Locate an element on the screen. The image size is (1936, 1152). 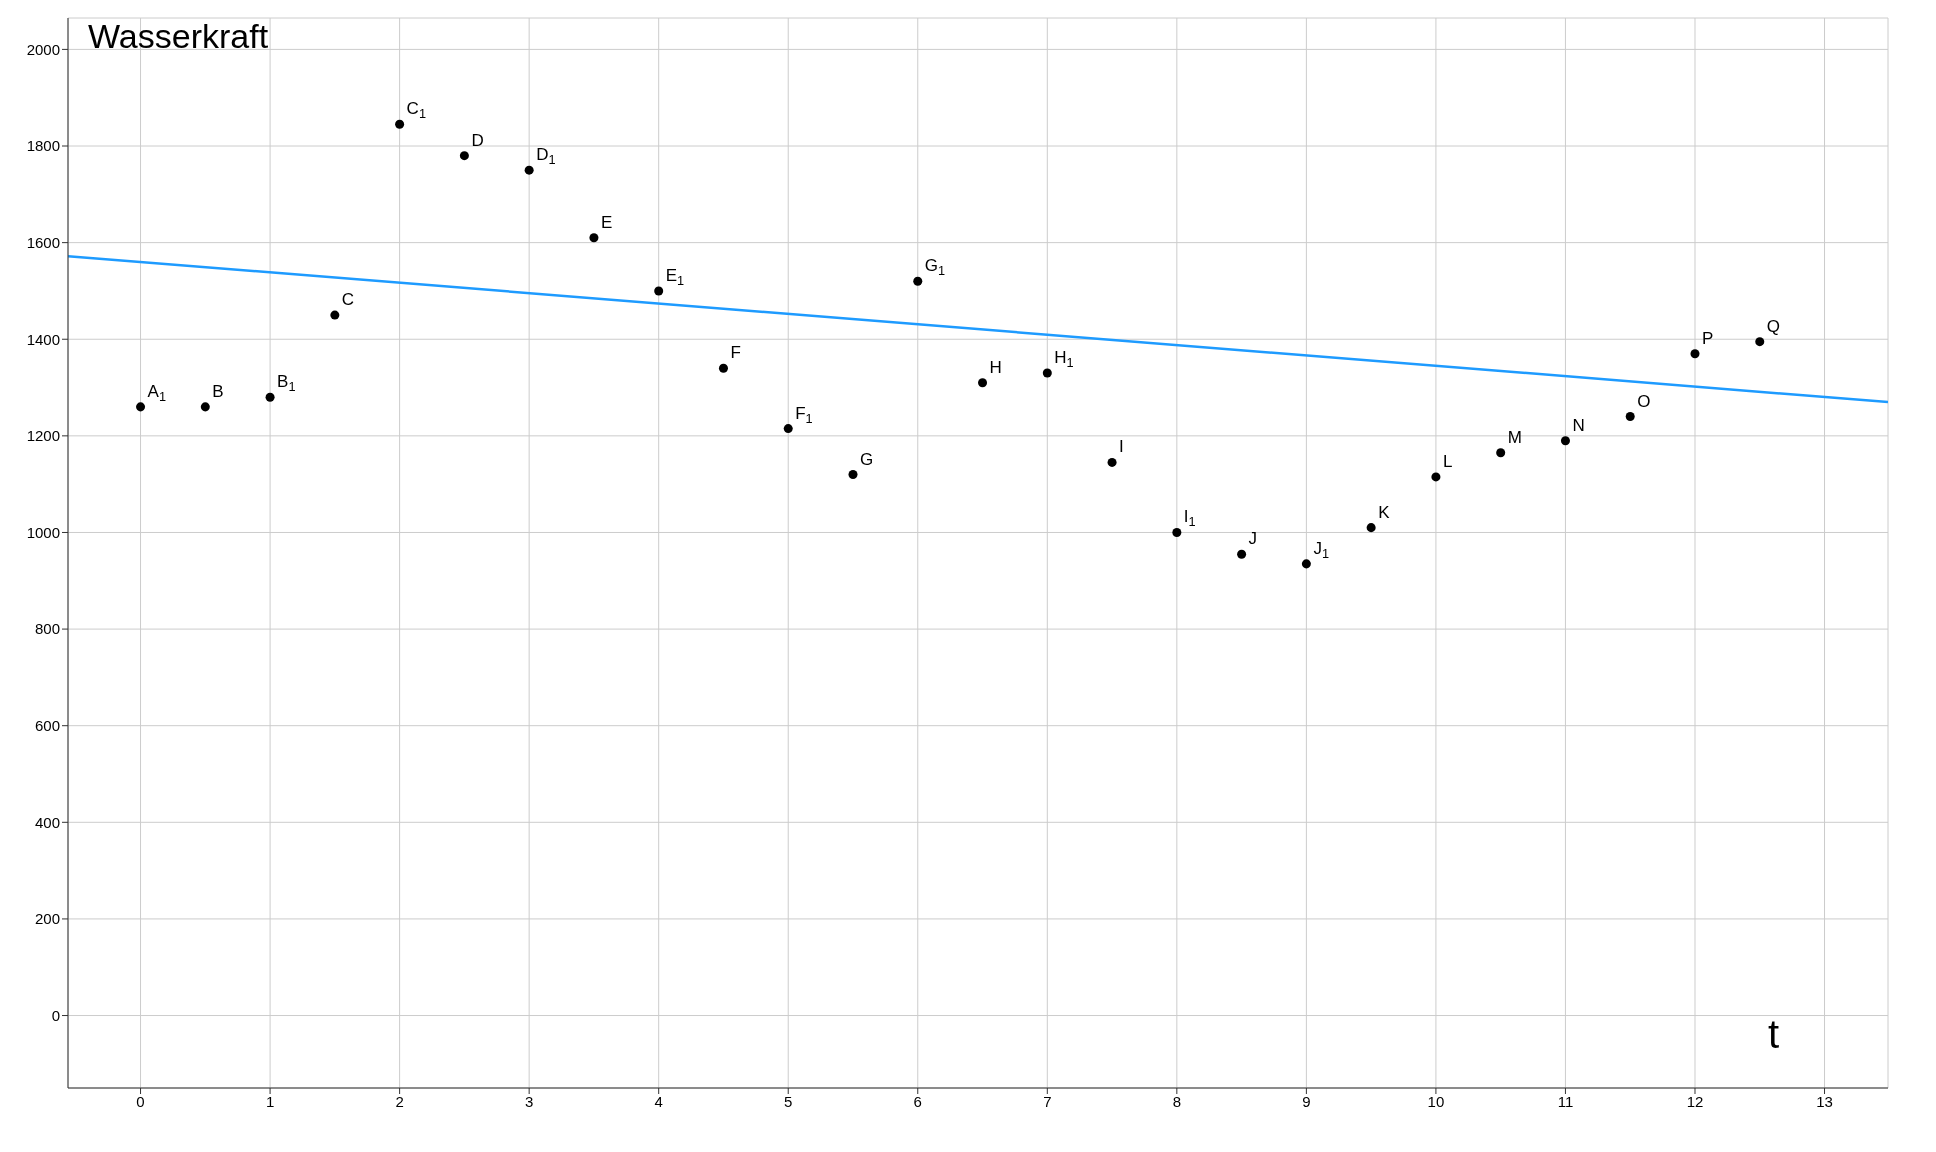
chart-title: Wasserkraft is located at coordinates (178, 36).